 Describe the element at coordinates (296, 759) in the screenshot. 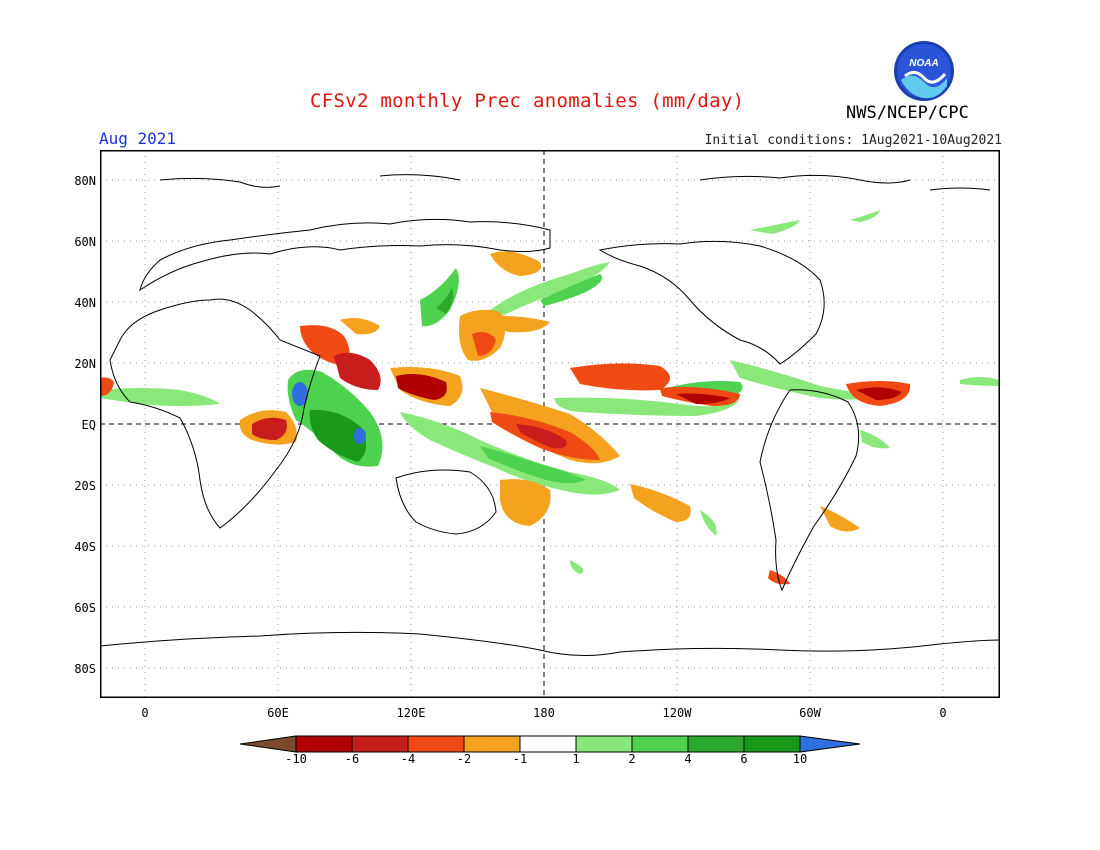

I see `colorbar-label: -10` at that location.